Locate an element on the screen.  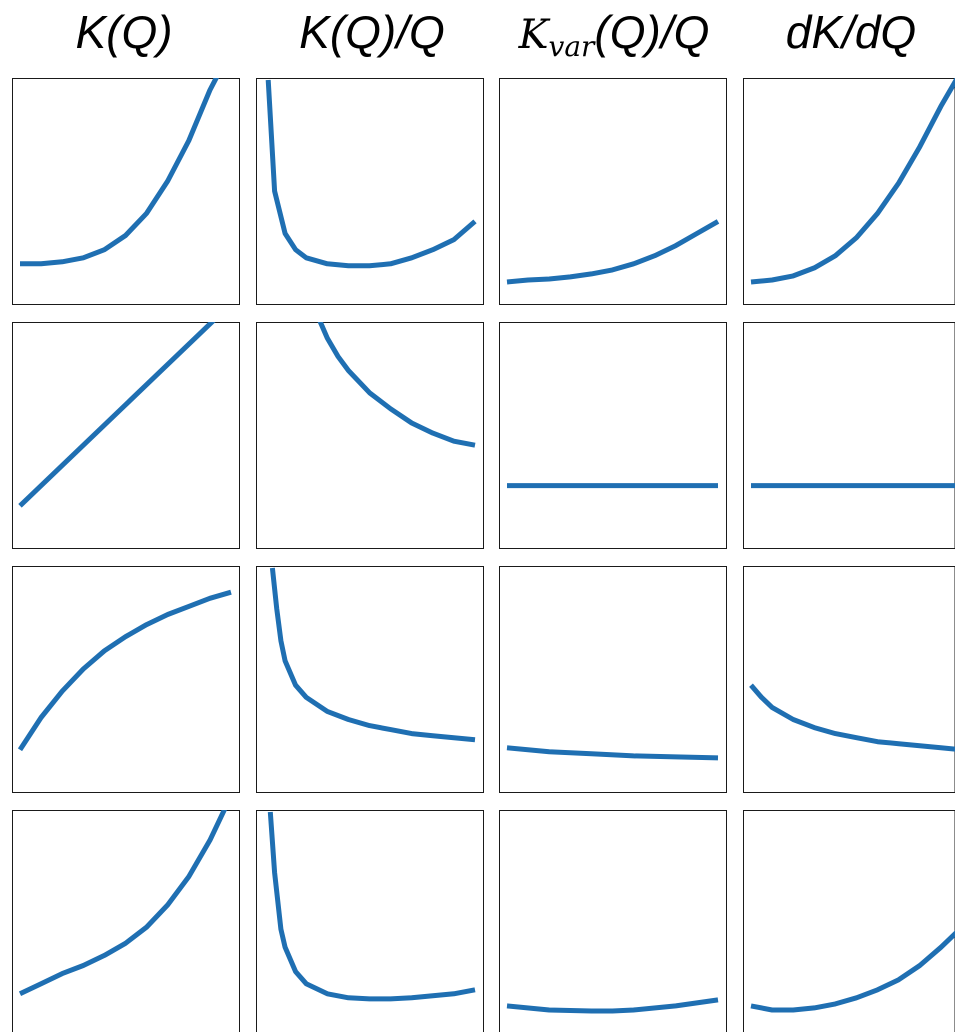
panel-r1-c4 is located at coordinates (849, 191).